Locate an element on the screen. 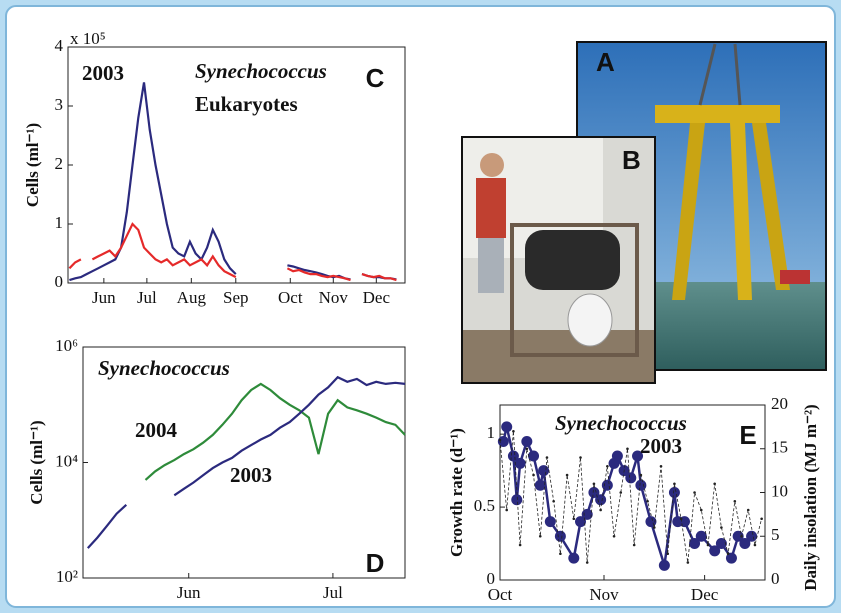 This screenshot has width=841, height=613. y-tick-label: 3 is located at coordinates (59, 104).